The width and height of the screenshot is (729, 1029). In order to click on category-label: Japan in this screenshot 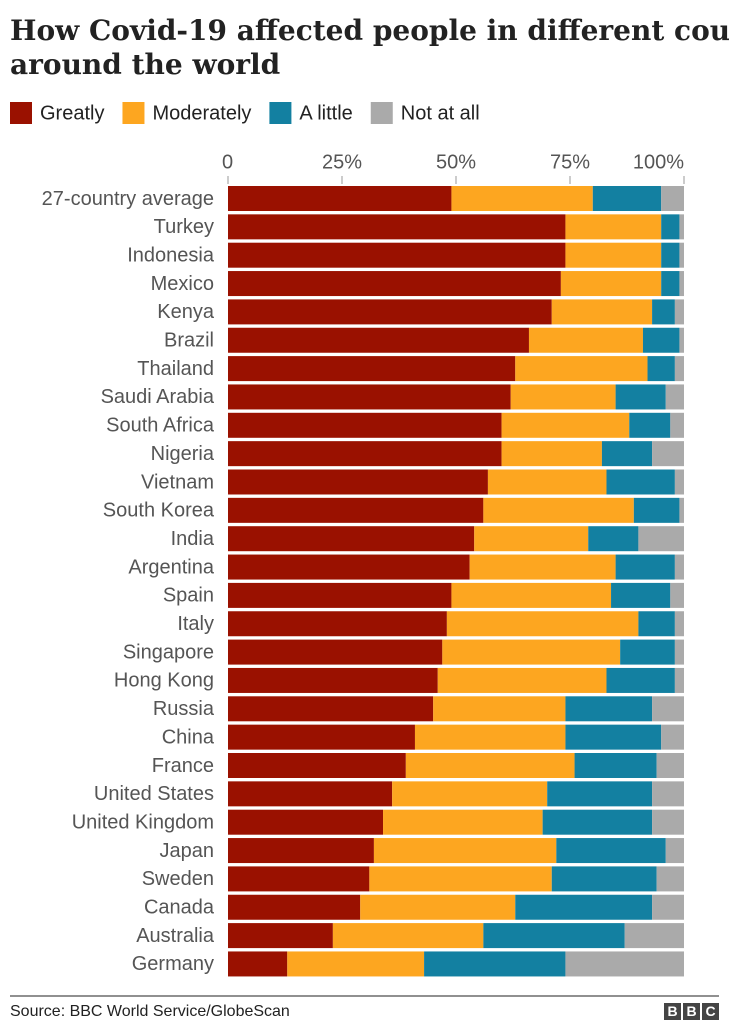, I will do `click(187, 851)`.